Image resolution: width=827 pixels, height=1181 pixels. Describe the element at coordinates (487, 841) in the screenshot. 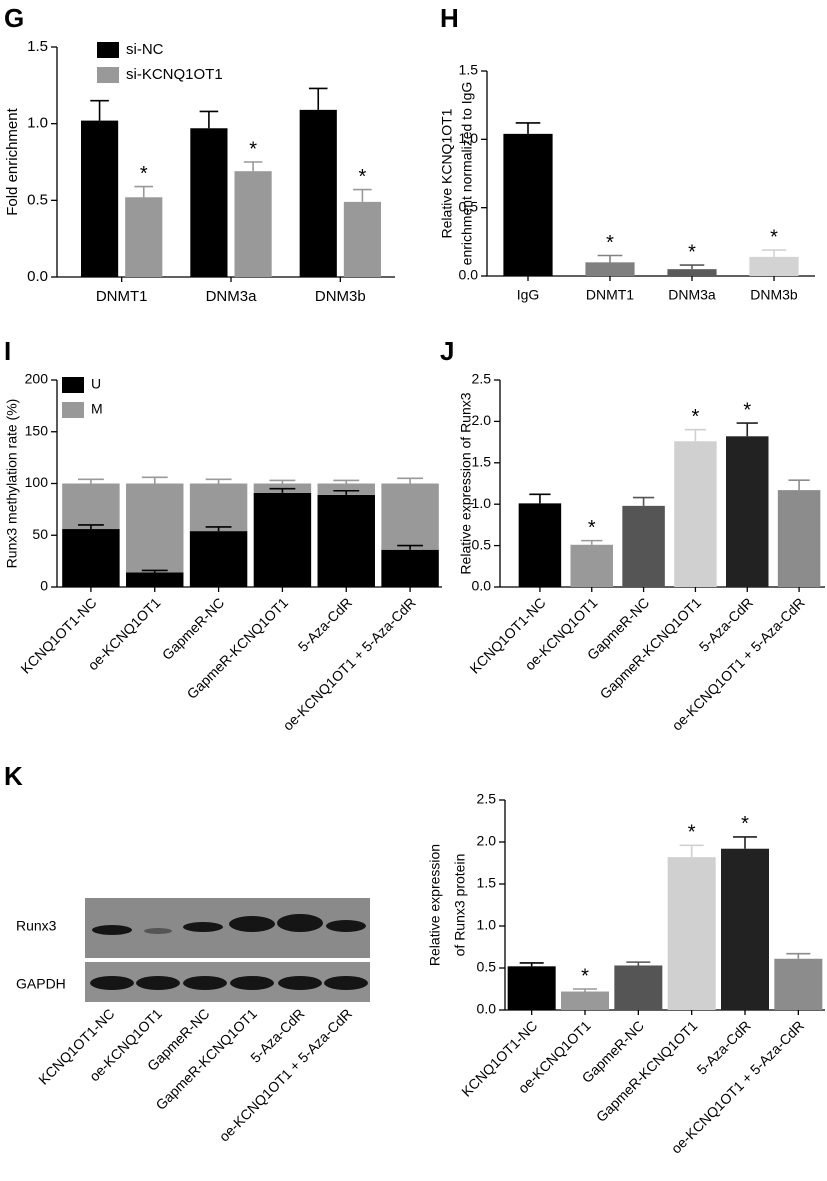

I see `y-tick-label: 2.0` at that location.